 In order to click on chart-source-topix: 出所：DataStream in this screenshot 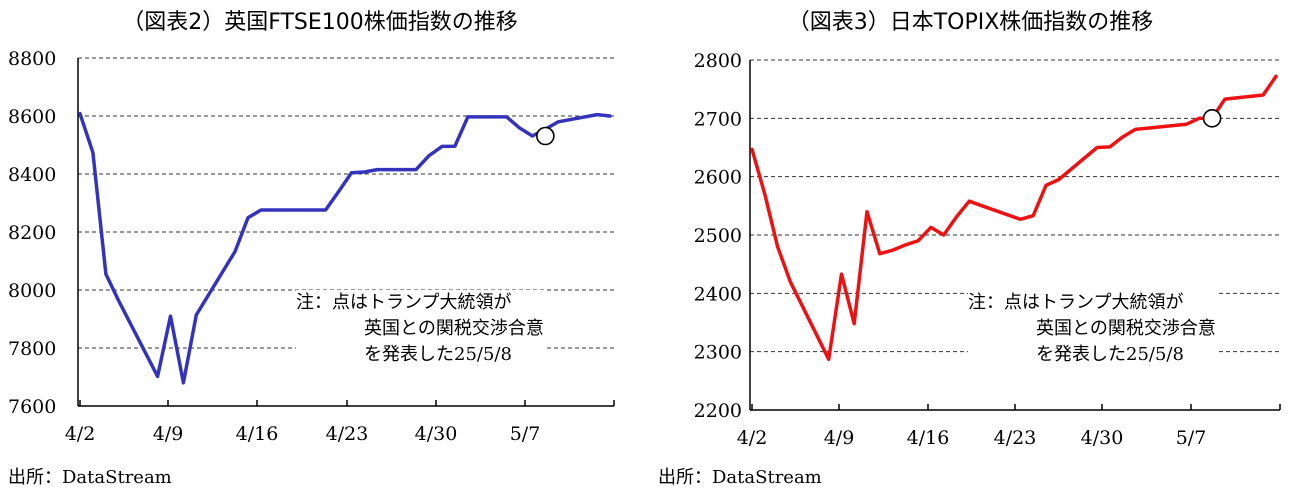, I will do `click(740, 477)`.